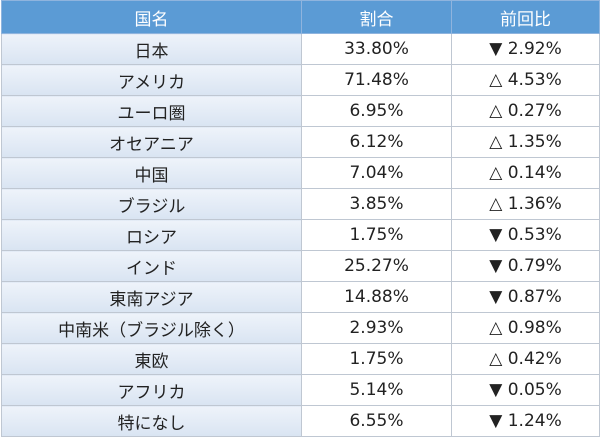  I want to click on country-cell: 東欧, so click(151, 359).